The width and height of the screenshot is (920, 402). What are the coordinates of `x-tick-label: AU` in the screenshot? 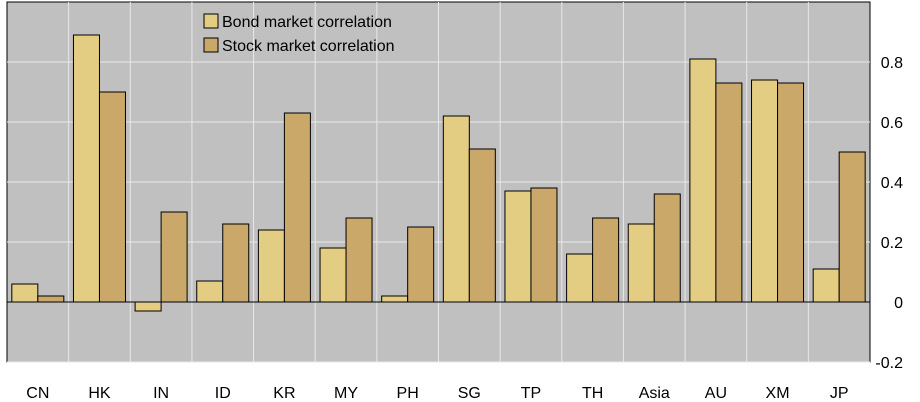 It's located at (716, 393).